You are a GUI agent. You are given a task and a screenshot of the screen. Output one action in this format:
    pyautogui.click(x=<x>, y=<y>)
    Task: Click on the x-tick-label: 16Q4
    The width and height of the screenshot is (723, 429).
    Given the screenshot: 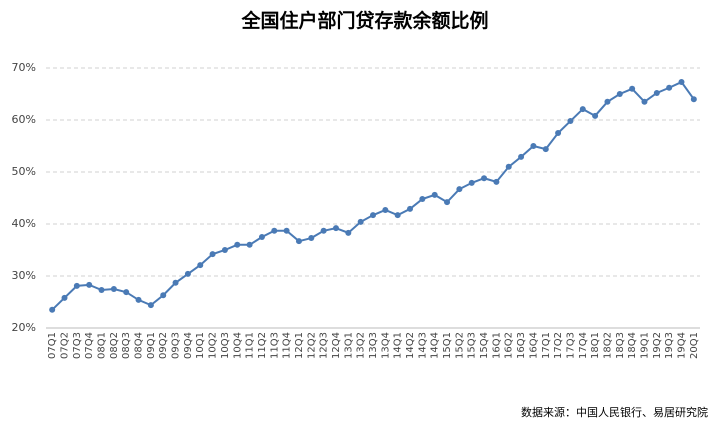 What is the action you would take?
    pyautogui.click(x=533, y=345)
    